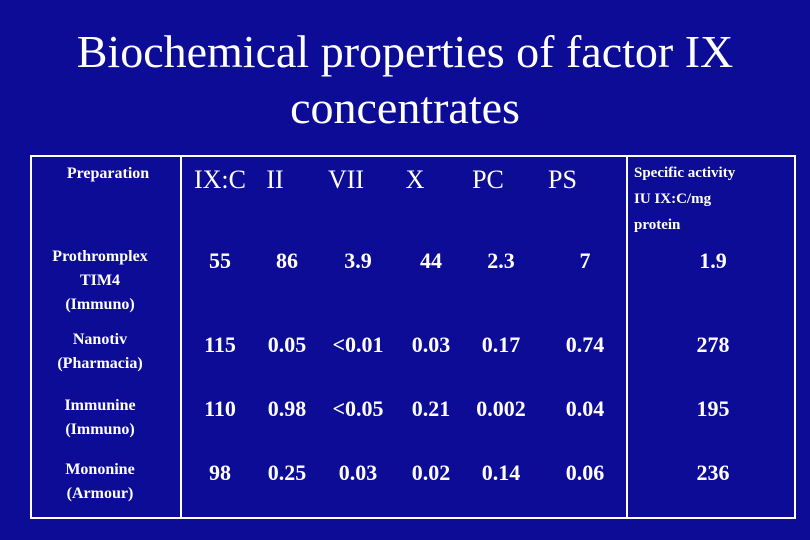  What do you see at coordinates (488, 179) in the screenshot?
I see `header-pc: PC` at bounding box center [488, 179].